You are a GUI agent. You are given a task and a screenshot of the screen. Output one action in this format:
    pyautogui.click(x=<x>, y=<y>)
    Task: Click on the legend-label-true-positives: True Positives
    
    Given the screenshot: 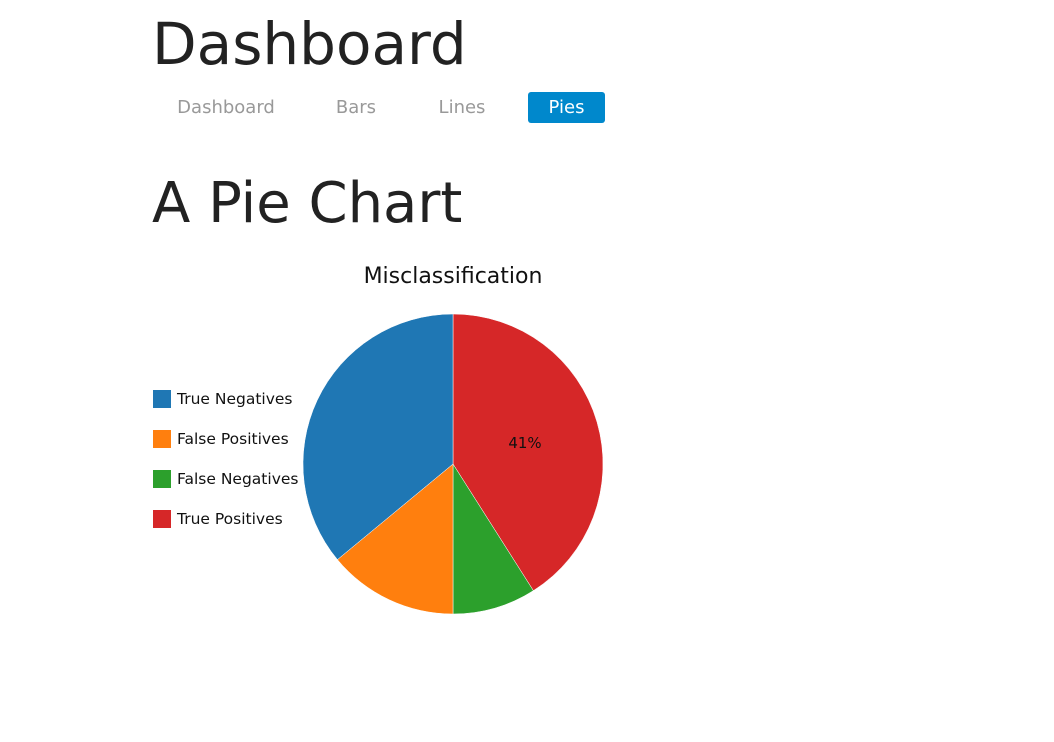 What is the action you would take?
    pyautogui.click(x=229, y=519)
    